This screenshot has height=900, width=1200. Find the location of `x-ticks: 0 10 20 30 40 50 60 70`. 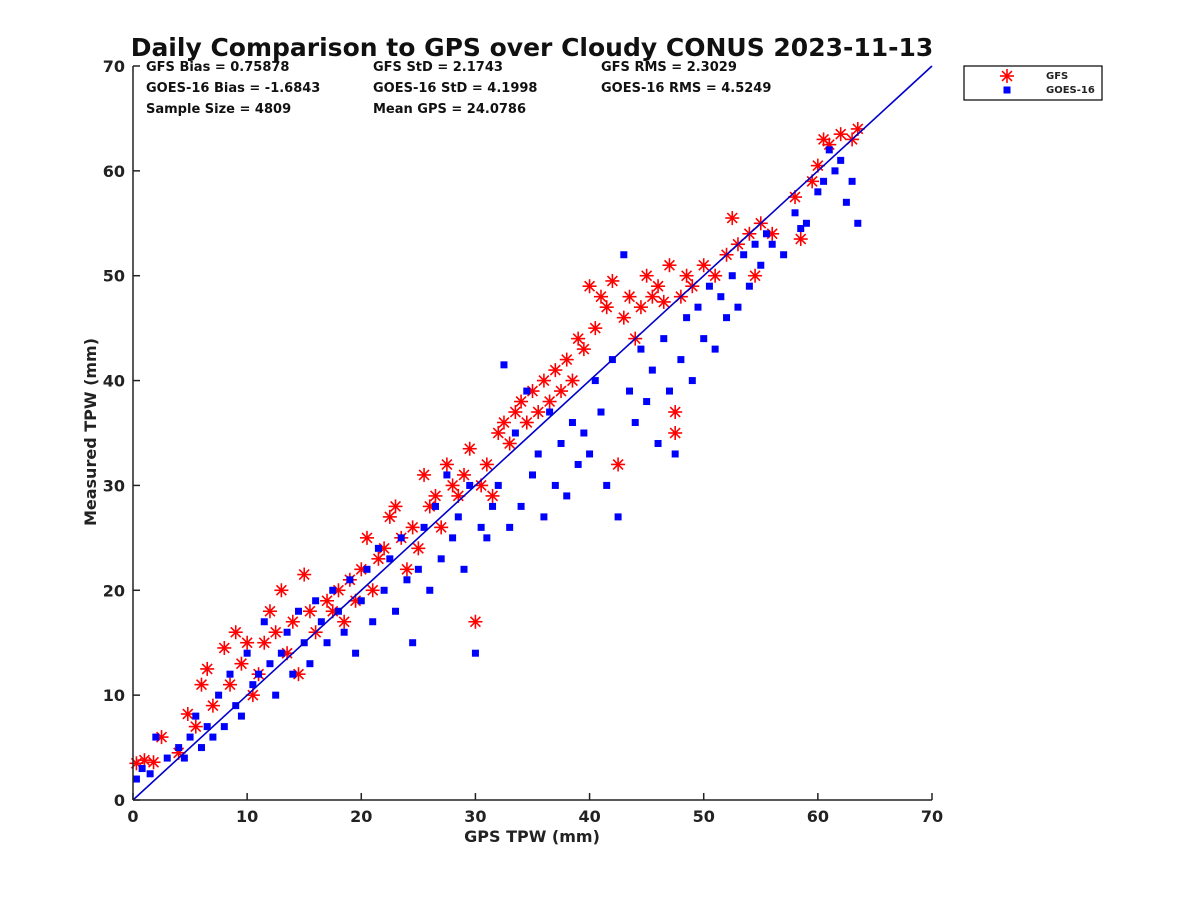

x-ticks: 0 10 20 30 40 50 60 70 is located at coordinates (535, 809).